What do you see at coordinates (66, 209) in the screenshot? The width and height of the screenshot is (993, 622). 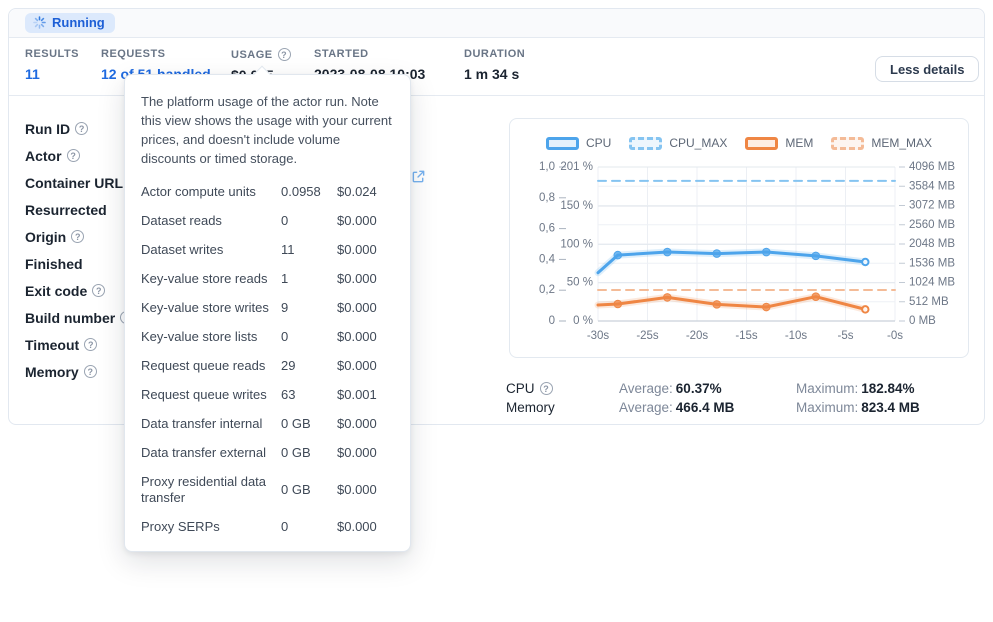 I see `run-field-label: Resurrected` at bounding box center [66, 209].